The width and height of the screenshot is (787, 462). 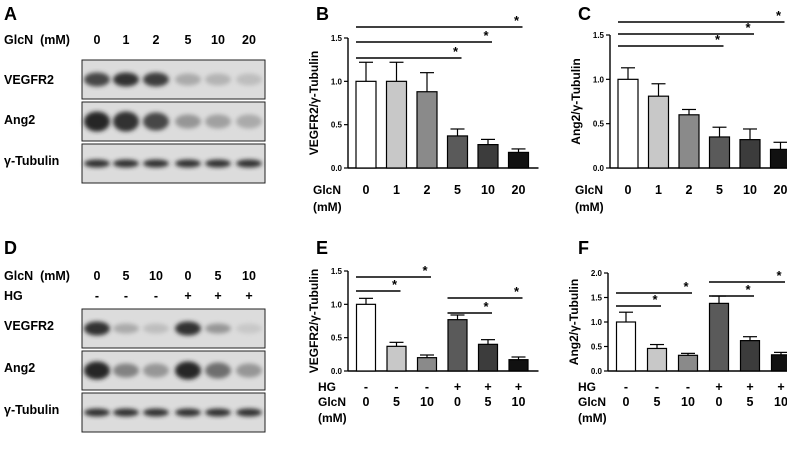 I want to click on y-tick-label: 2.0, so click(x=597, y=273).